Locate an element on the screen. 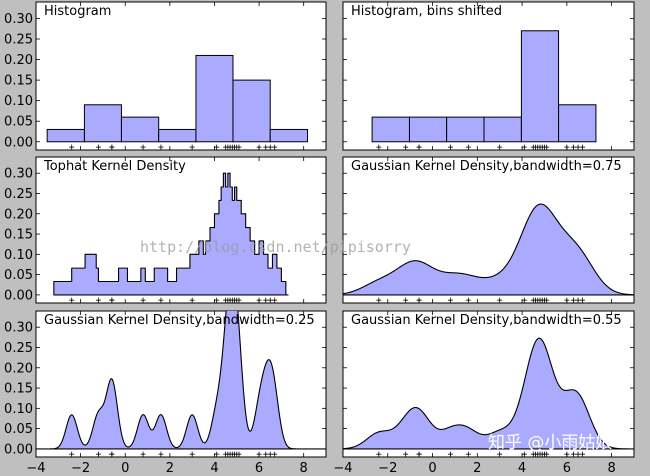  plot-frame is located at coordinates (181, 76).